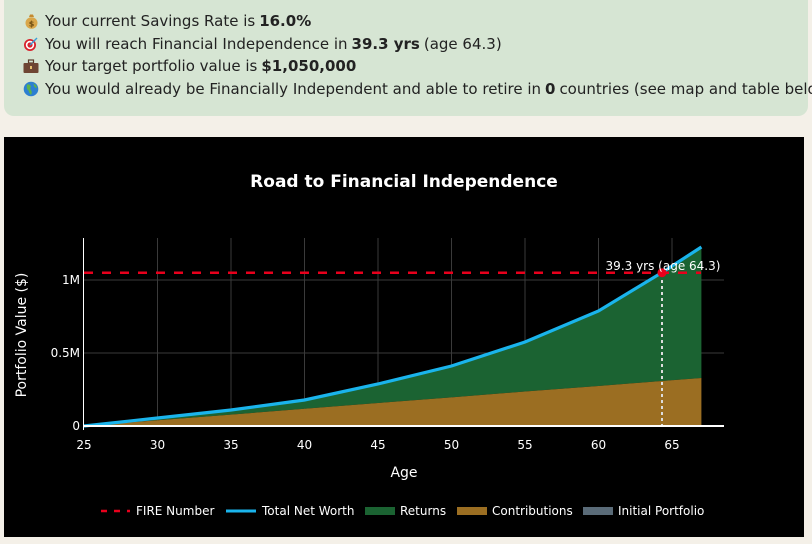  What do you see at coordinates (393, 402) in the screenshot?
I see `contributions-area` at bounding box center [393, 402].